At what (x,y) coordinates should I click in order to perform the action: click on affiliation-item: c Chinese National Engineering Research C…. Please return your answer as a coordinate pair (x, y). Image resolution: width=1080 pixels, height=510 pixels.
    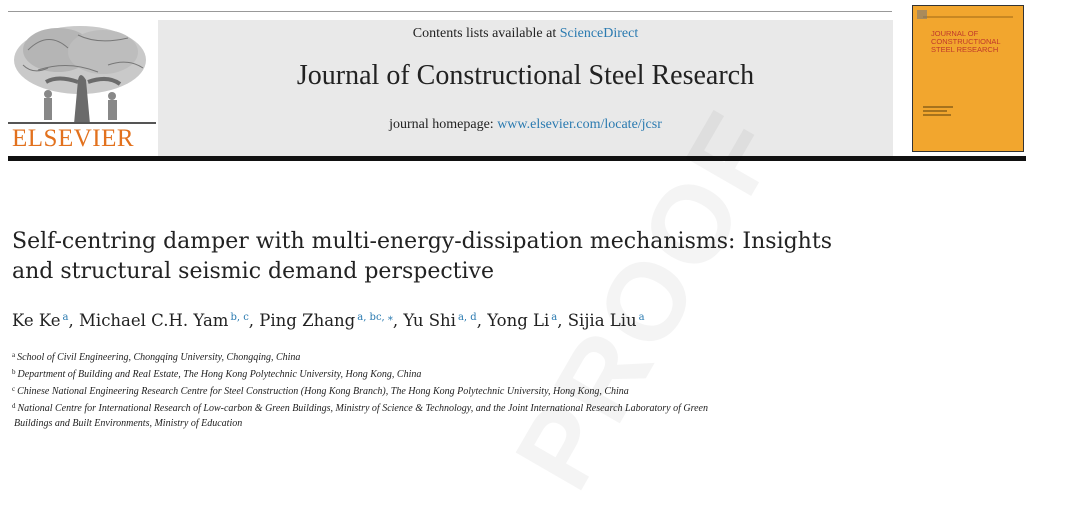
    Looking at the image, I should click on (537, 390).